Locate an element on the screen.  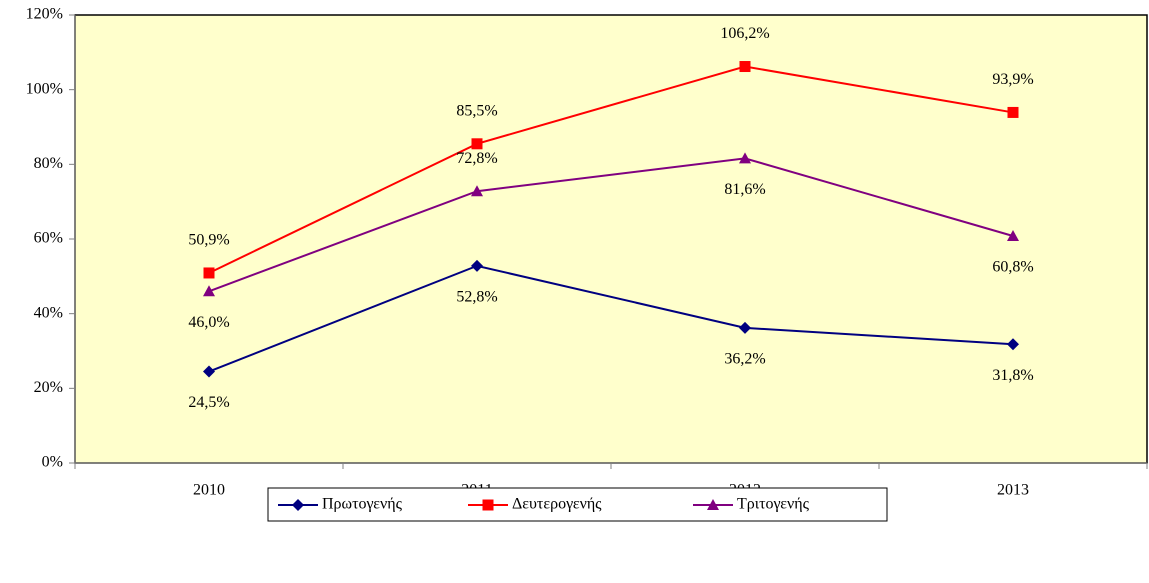
data-label: 106,2% is located at coordinates (744, 33).